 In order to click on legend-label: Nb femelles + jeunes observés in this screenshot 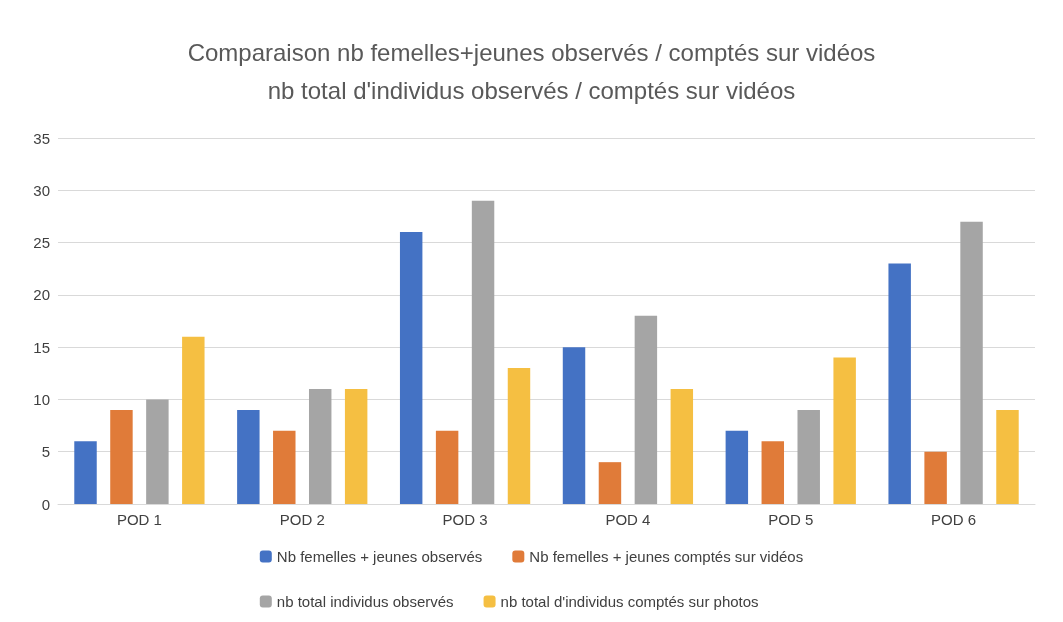, I will do `click(379, 556)`.